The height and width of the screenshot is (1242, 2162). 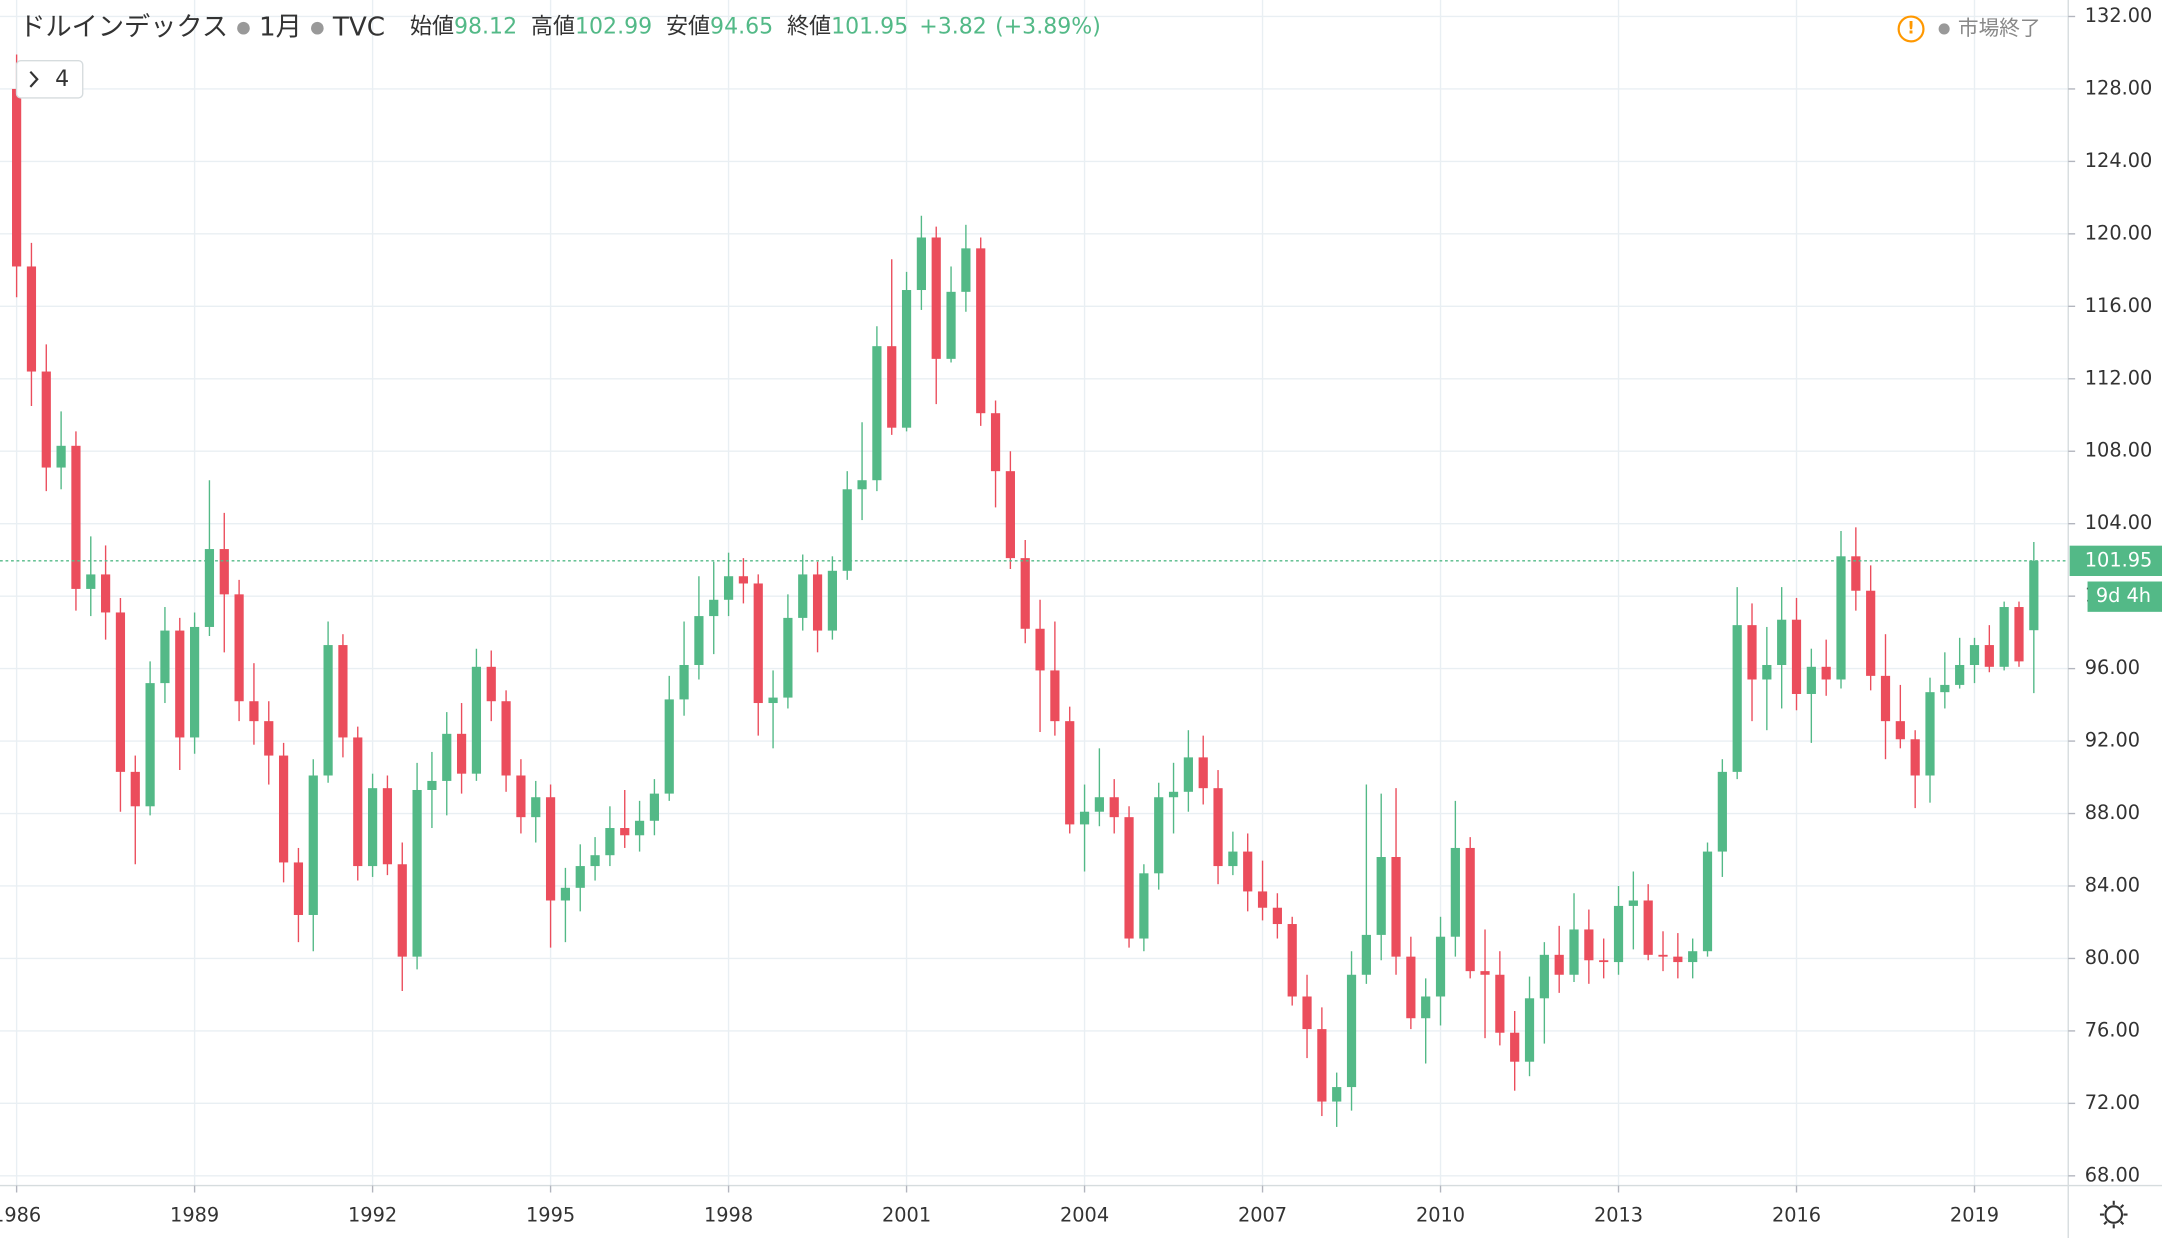 I want to click on change: +3.82, so click(x=953, y=27).